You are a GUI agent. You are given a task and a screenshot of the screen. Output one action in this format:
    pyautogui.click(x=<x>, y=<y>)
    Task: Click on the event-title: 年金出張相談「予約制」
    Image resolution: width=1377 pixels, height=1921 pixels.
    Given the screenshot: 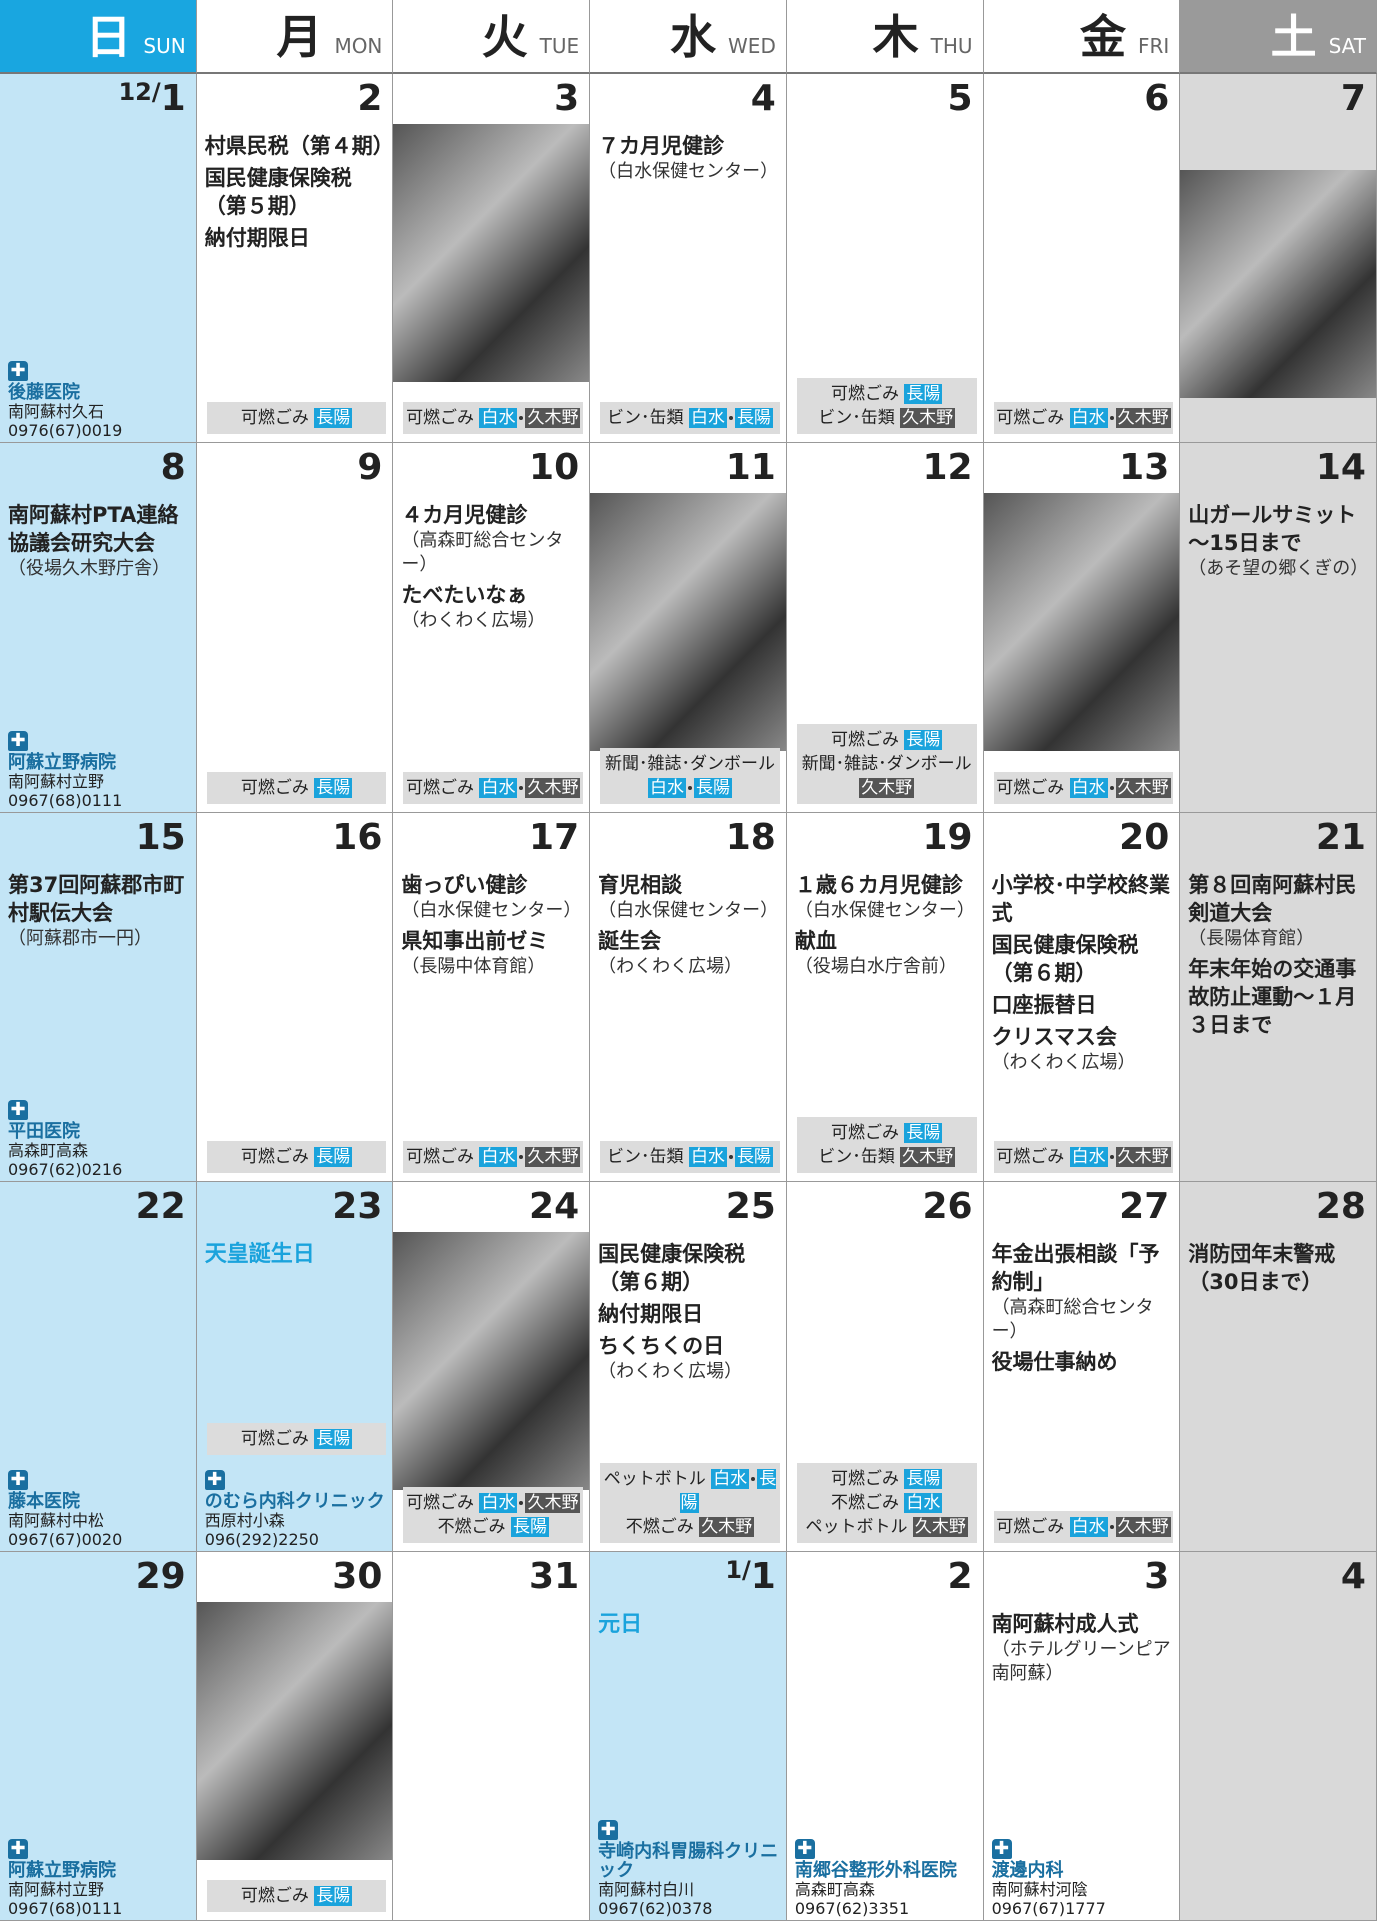 What is the action you would take?
    pyautogui.click(x=1075, y=1268)
    